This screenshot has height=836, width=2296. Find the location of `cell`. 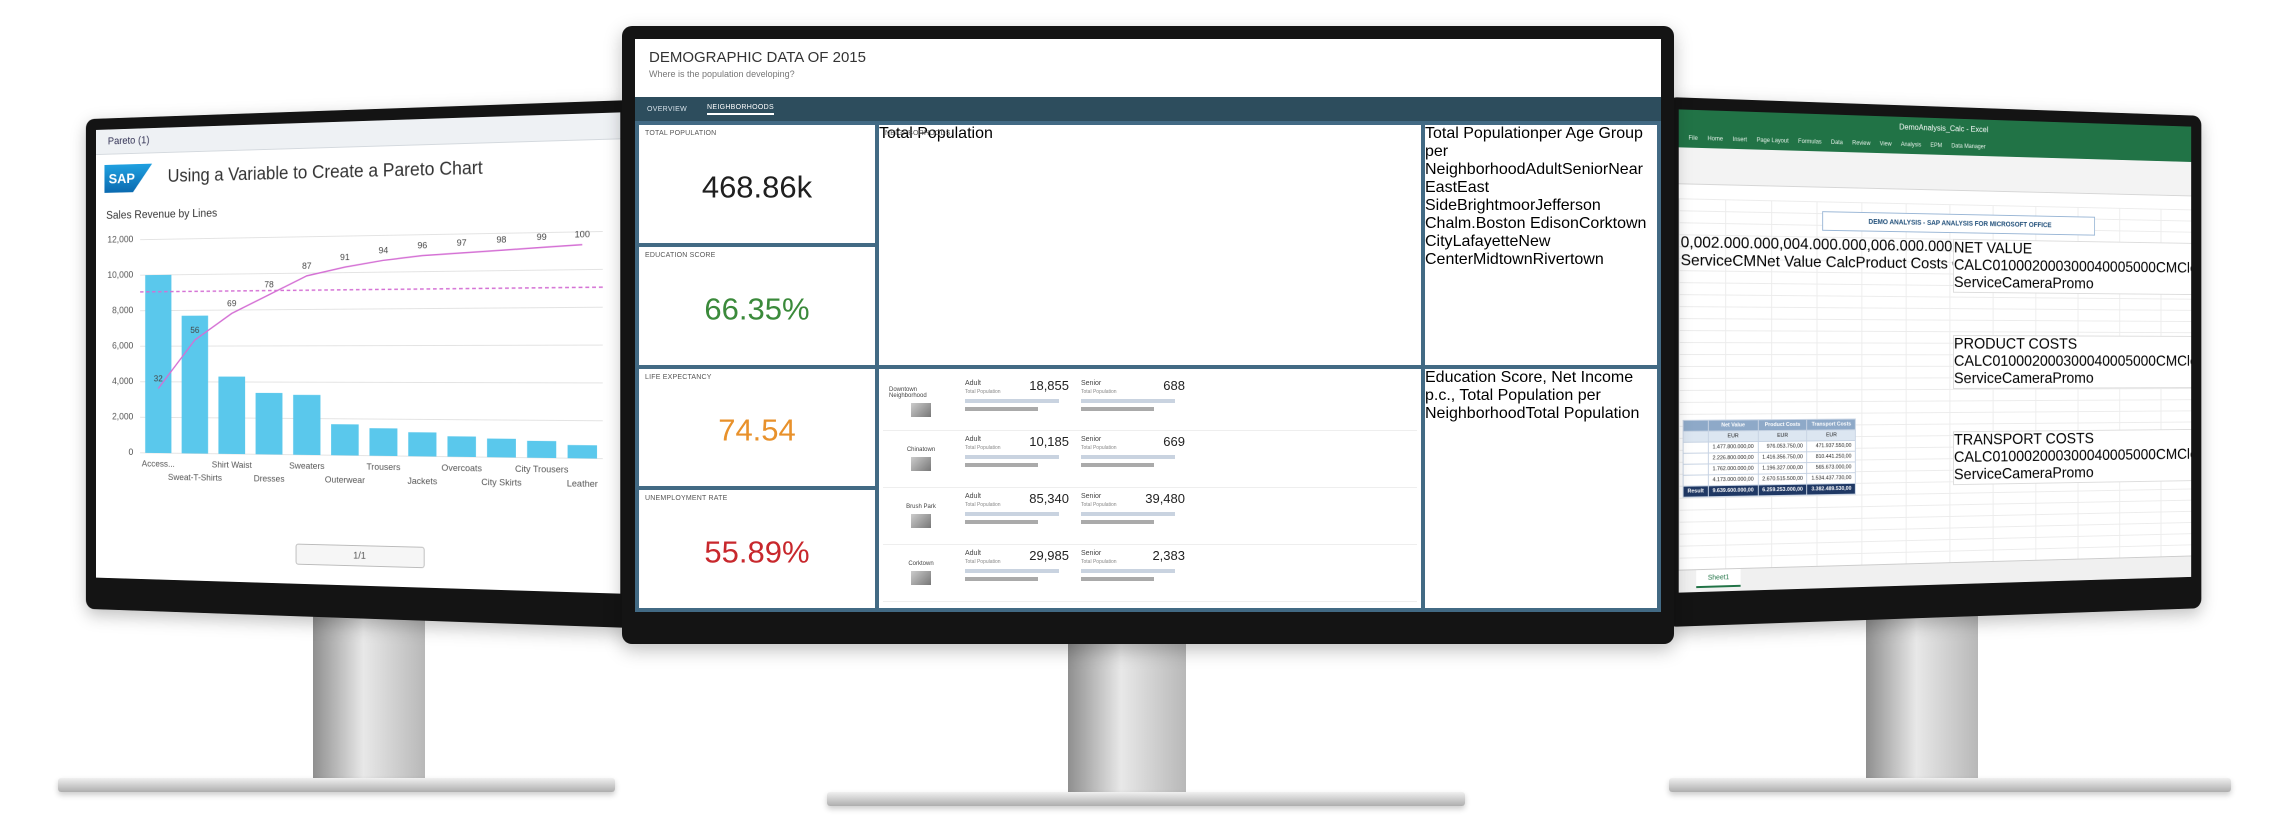

cell is located at coordinates (1696, 469).